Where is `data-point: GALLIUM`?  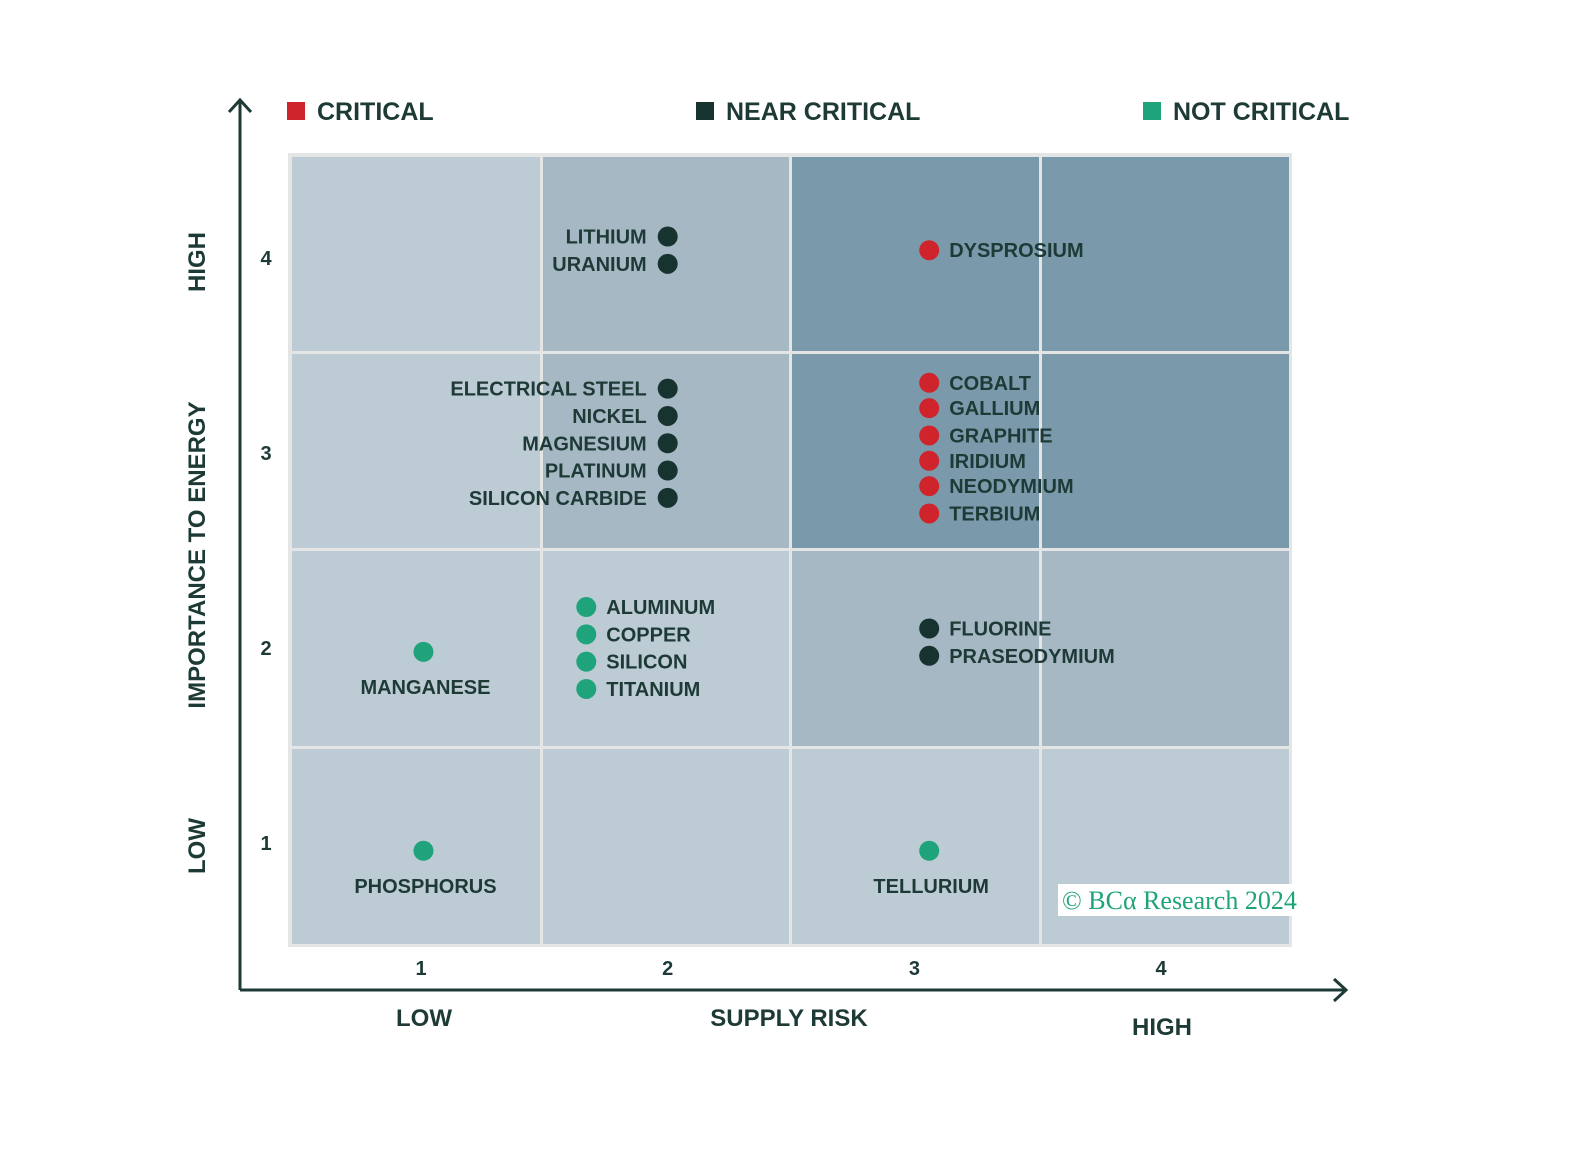
data-point: GALLIUM is located at coordinates (979, 409).